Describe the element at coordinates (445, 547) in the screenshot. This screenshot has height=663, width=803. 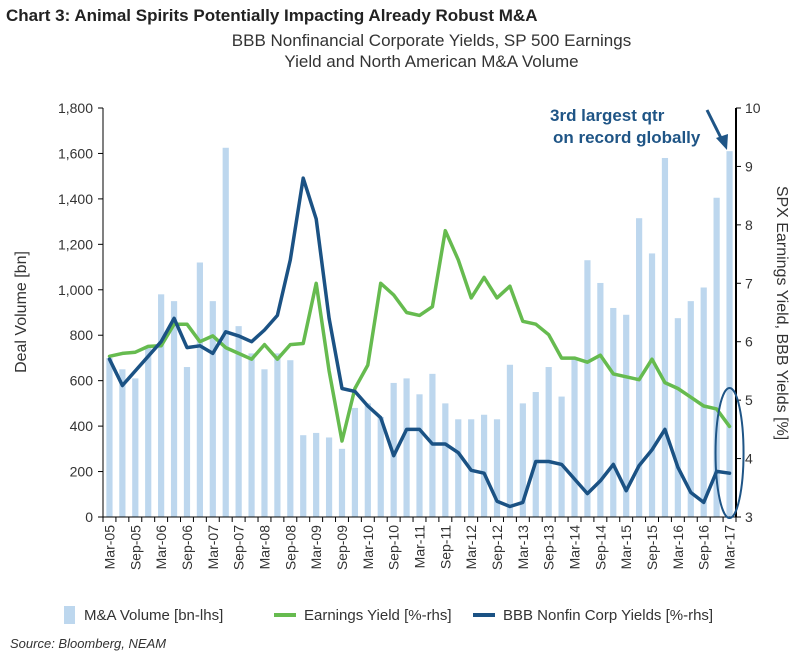
I see `x-tick-label: Sep-11` at that location.